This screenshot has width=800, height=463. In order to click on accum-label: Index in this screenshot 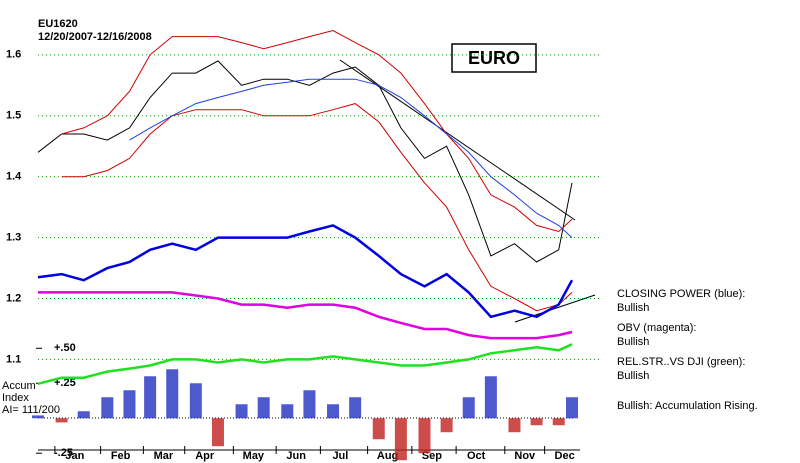, I will do `click(15, 398)`.